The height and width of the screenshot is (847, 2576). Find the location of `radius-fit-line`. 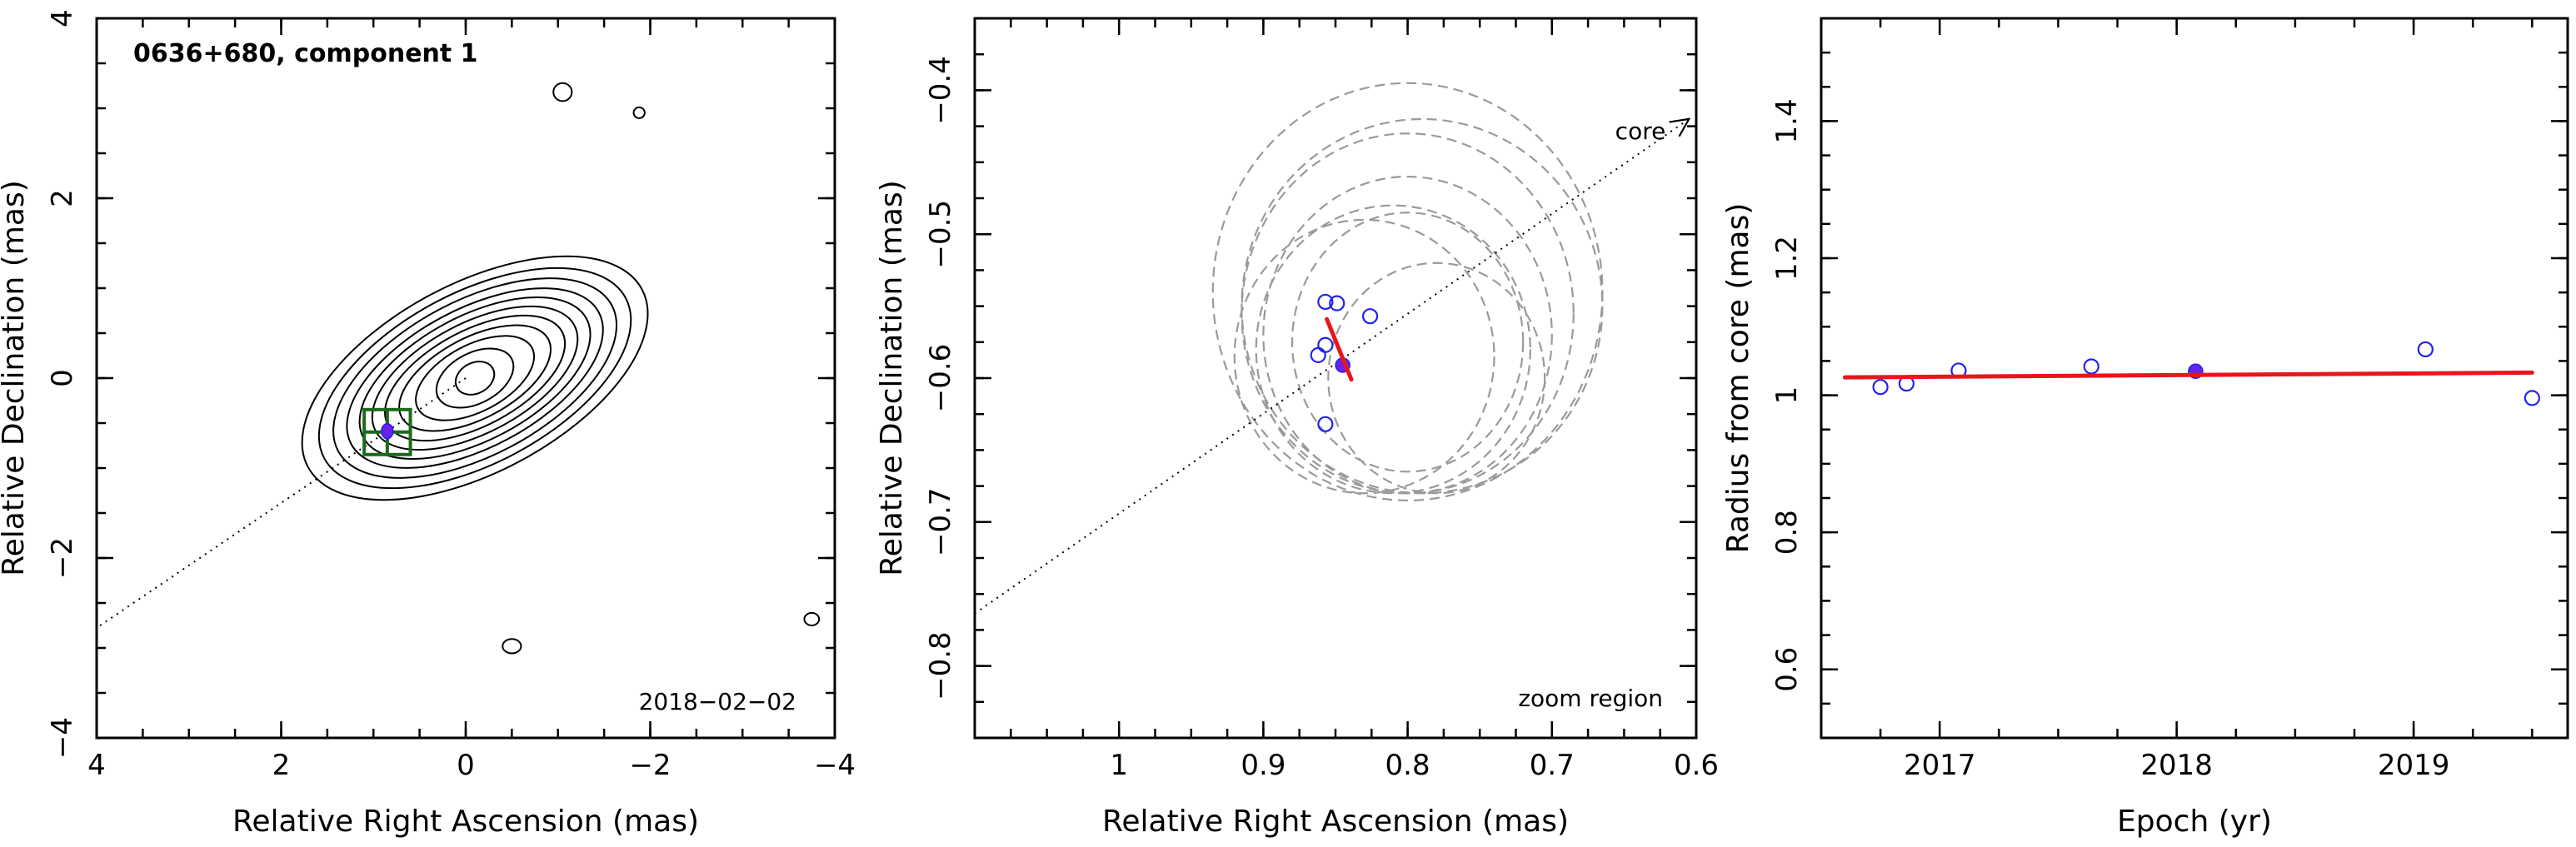

radius-fit-line is located at coordinates (2188, 375).